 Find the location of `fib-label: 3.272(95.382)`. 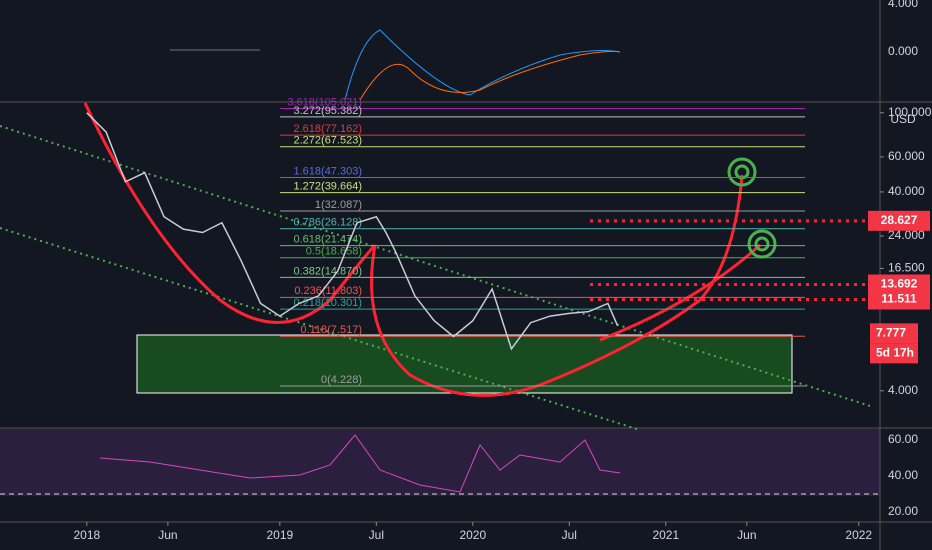

fib-label: 3.272(95.382) is located at coordinates (328, 111).